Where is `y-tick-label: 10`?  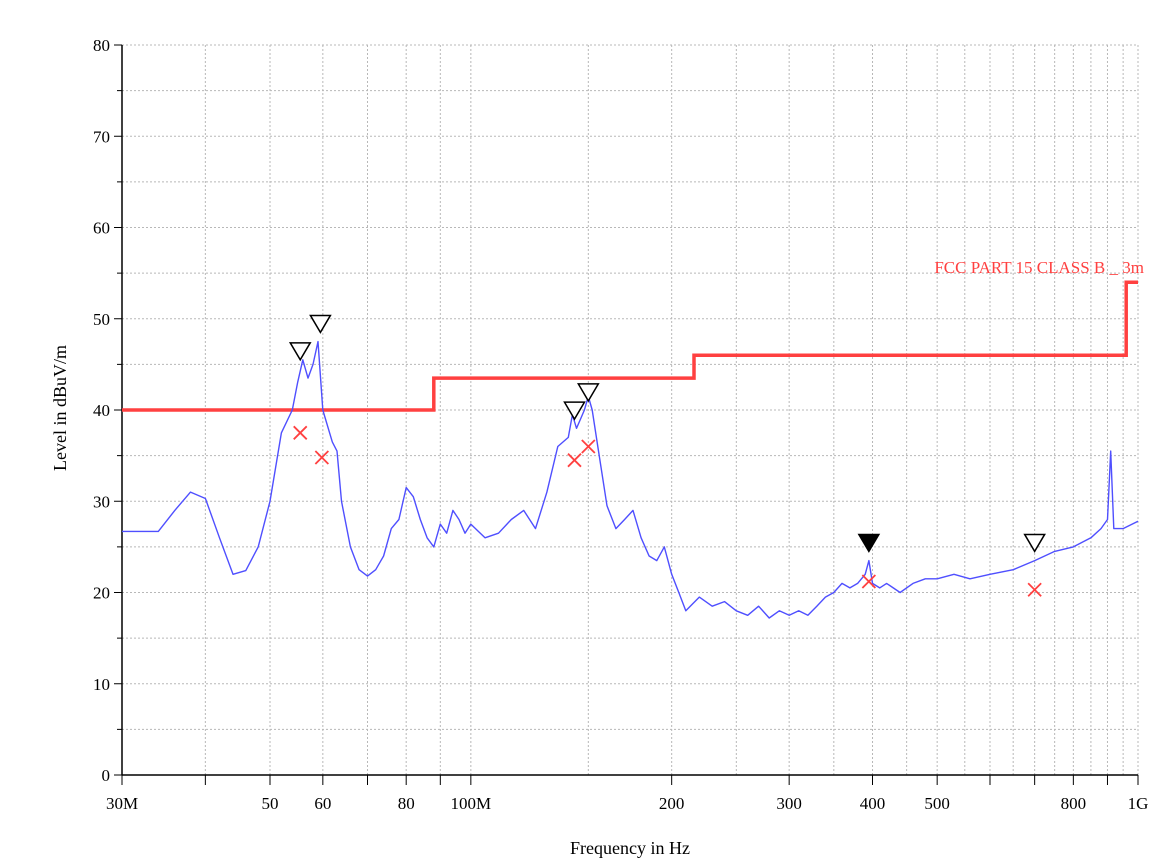 y-tick-label: 10 is located at coordinates (101, 684).